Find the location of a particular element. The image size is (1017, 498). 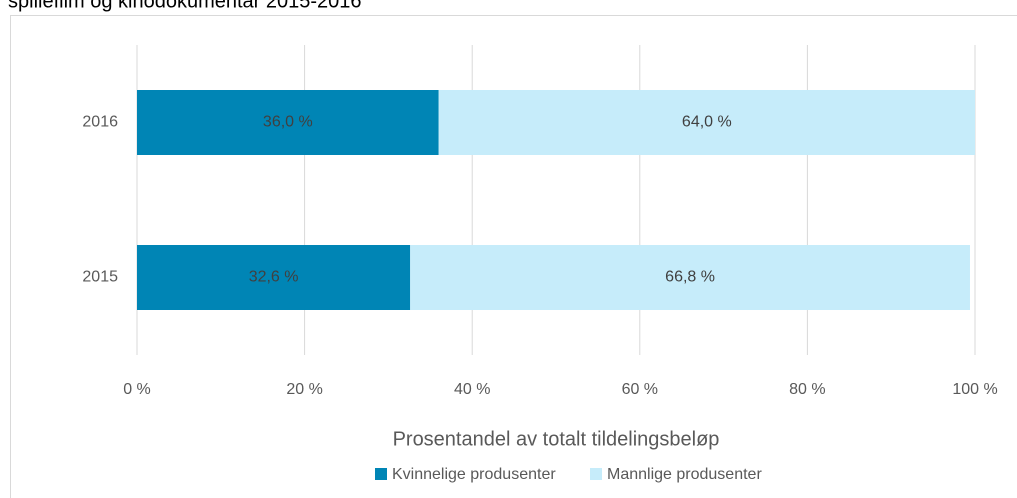

y-tick-label: 2015 is located at coordinates (100, 277).